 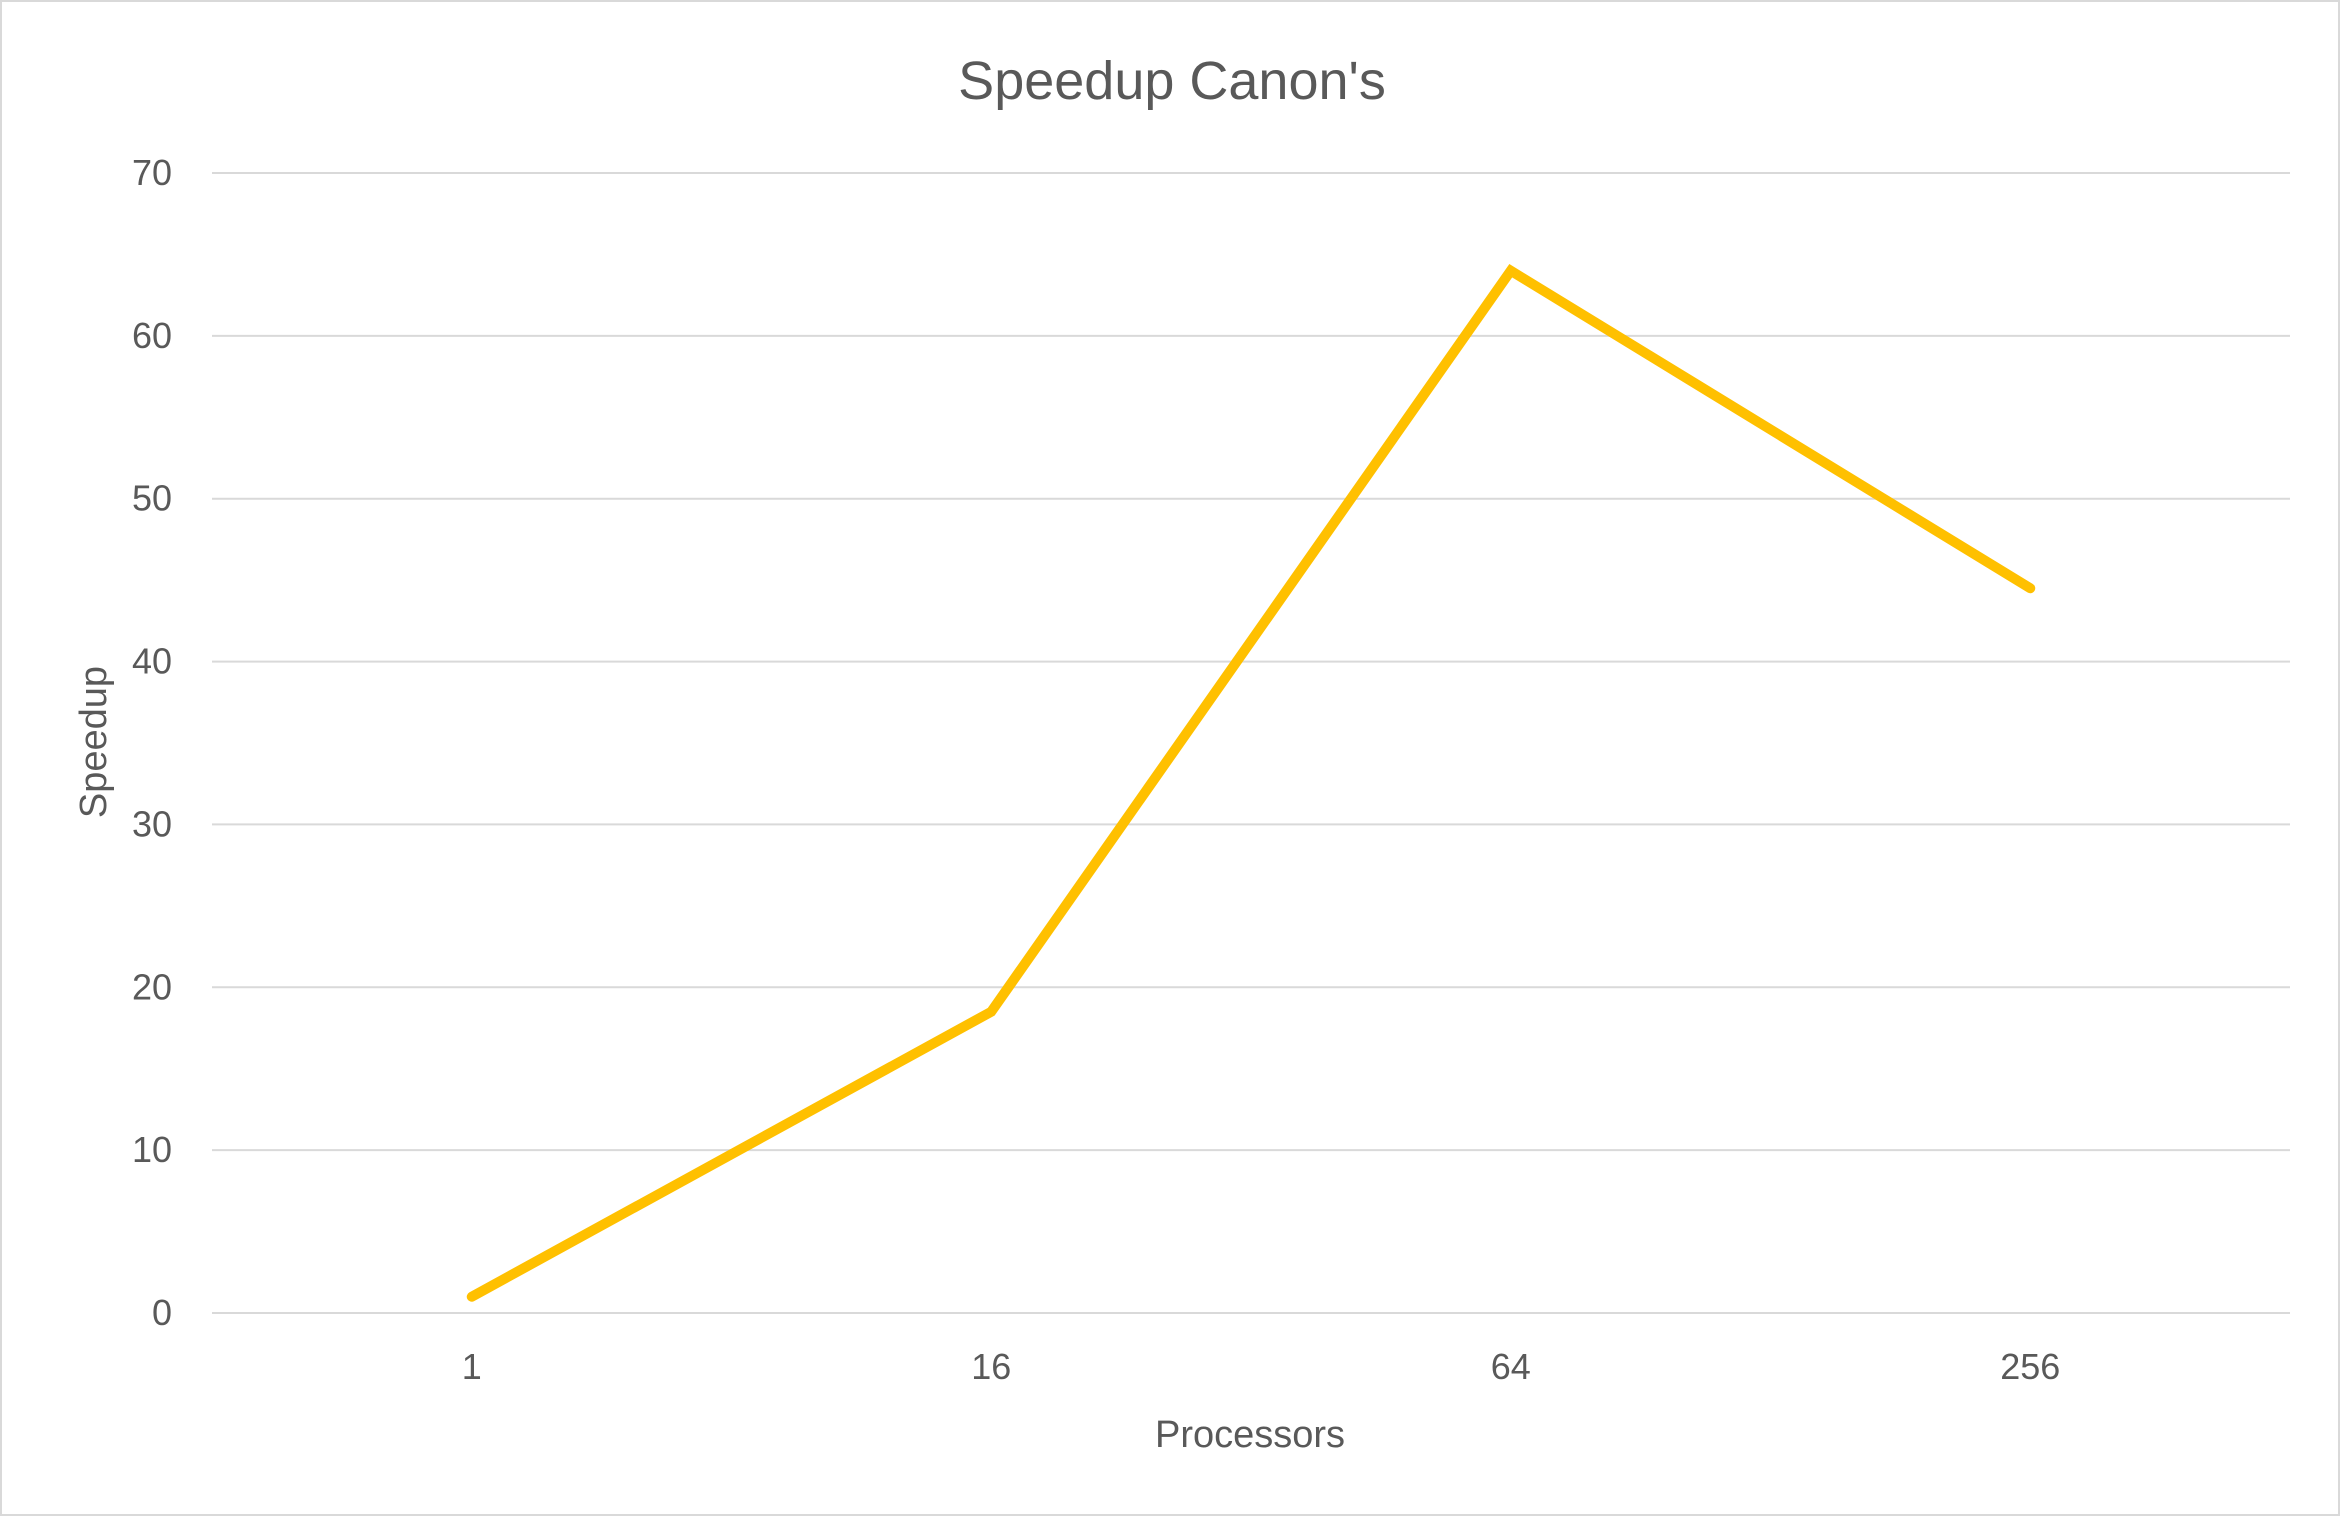 I want to click on y-tick-label: 10, so click(x=152, y=1149).